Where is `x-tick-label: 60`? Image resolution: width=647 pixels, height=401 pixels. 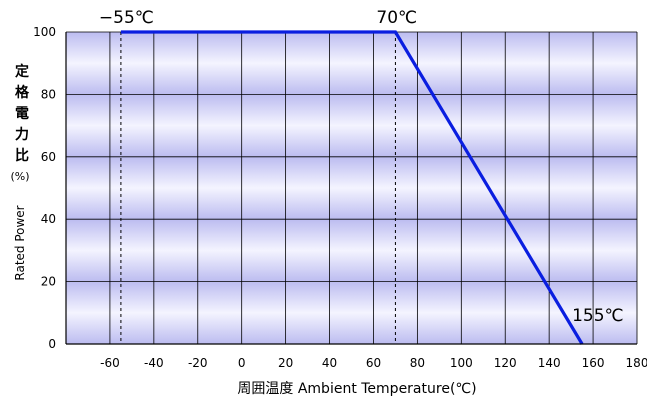
x-tick-label: 60 is located at coordinates (373, 363).